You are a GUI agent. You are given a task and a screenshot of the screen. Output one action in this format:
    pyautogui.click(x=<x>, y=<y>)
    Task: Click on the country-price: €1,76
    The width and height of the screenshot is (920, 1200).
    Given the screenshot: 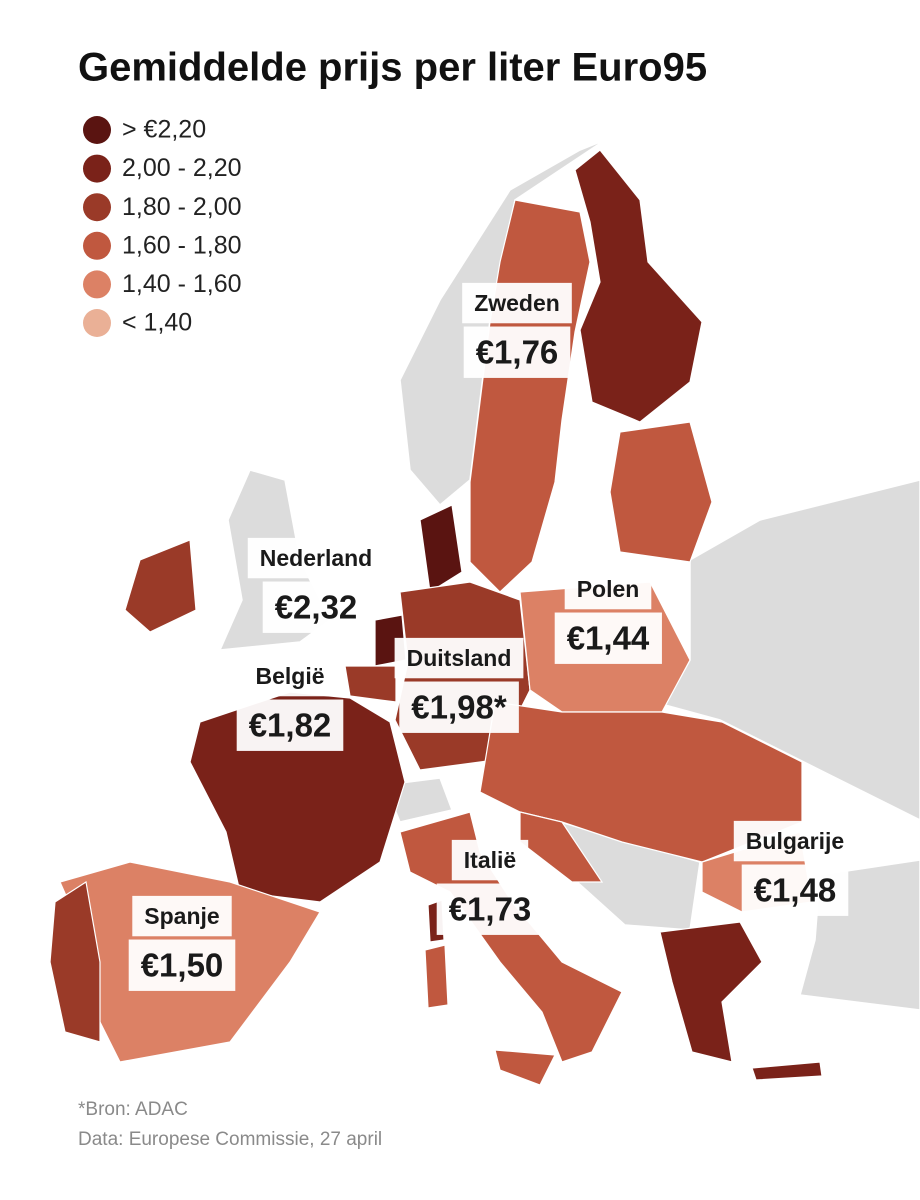 What is the action you would take?
    pyautogui.click(x=517, y=352)
    